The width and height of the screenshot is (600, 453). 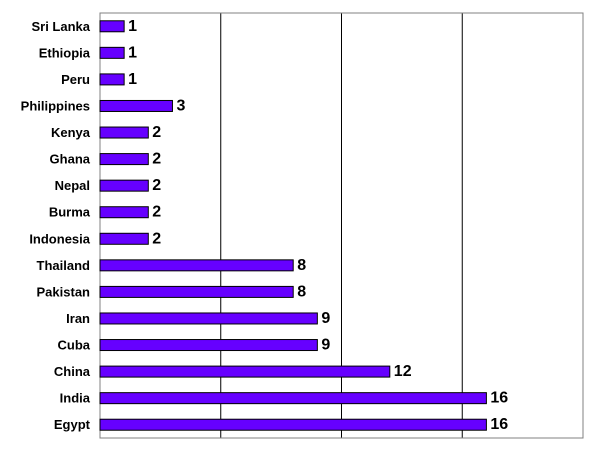 What do you see at coordinates (132, 79) in the screenshot?
I see `value-label-peru: 1` at bounding box center [132, 79].